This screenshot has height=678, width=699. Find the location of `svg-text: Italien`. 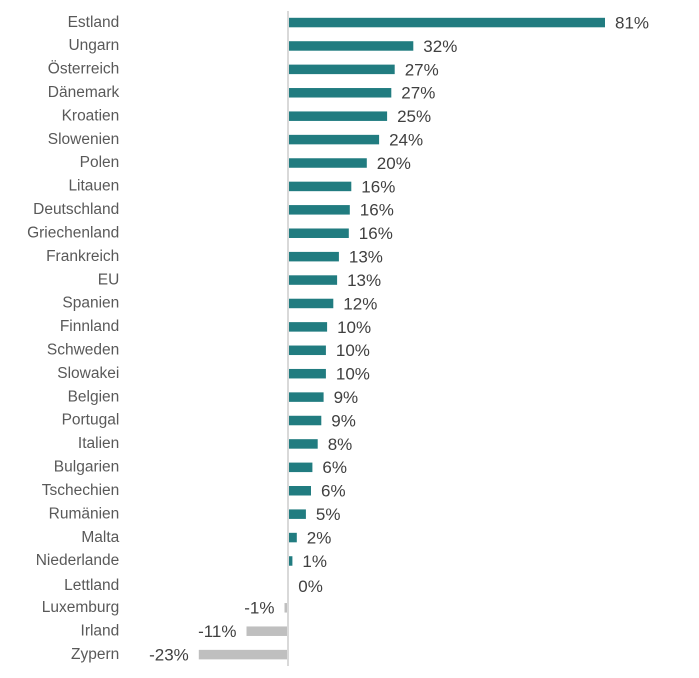

svg-text: Italien is located at coordinates (98, 443).